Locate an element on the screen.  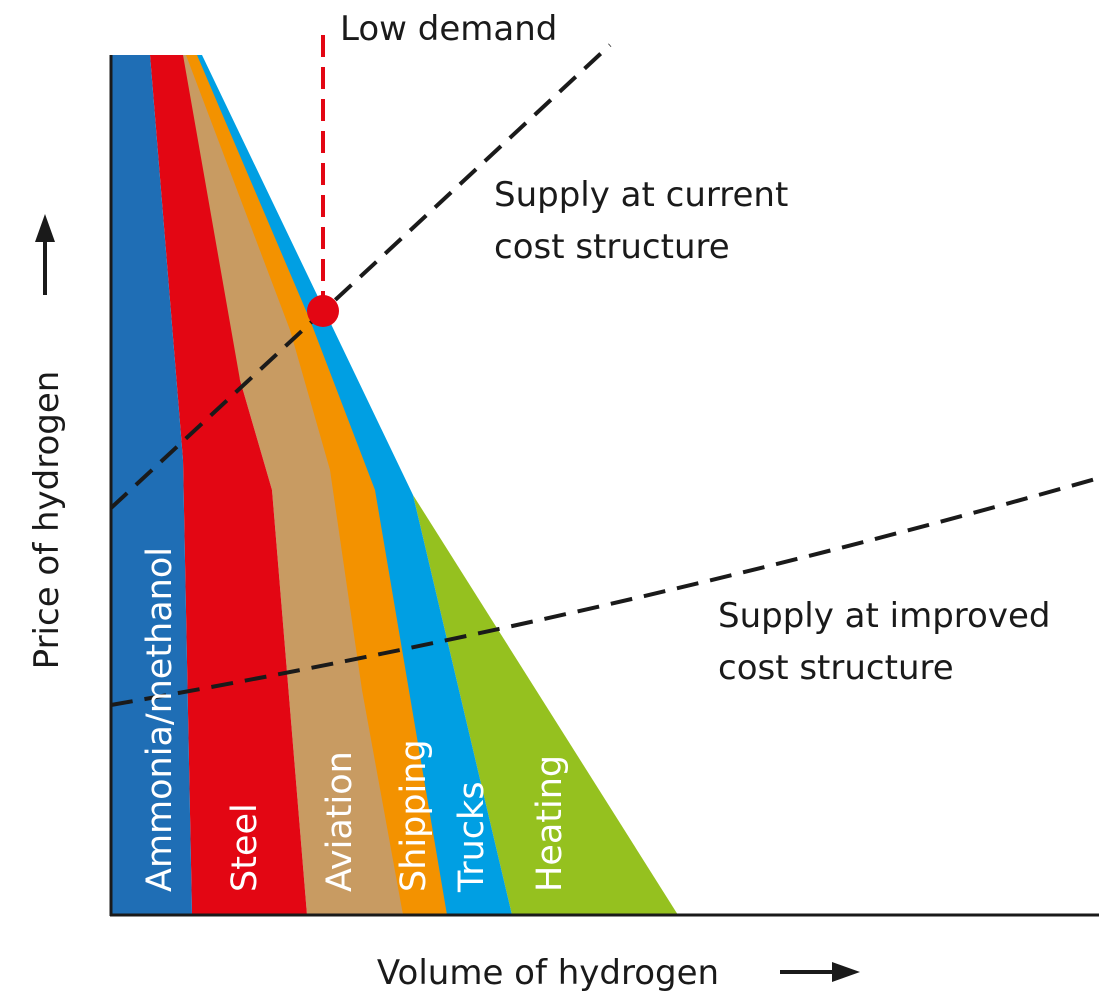
equilibrium-point is located at coordinates (323, 311).